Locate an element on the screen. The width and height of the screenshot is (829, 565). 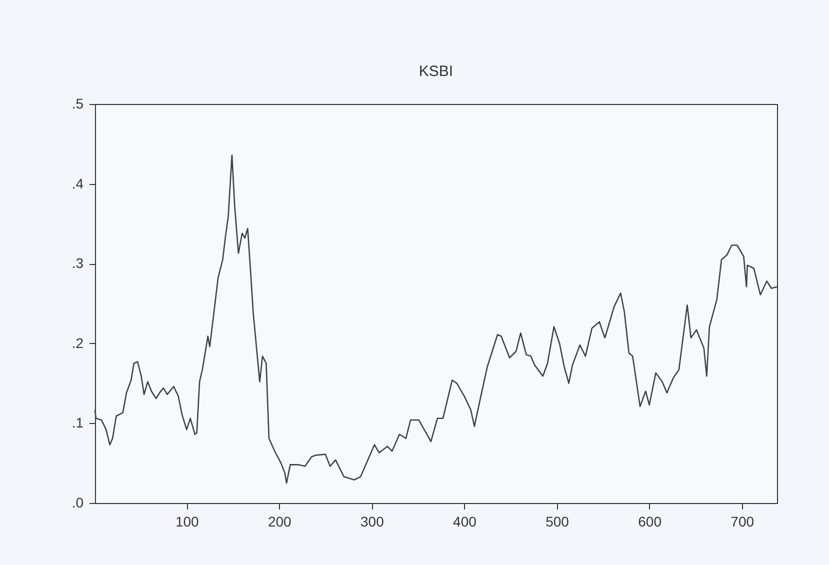
x-tick-label: 500 is located at coordinates (558, 522).